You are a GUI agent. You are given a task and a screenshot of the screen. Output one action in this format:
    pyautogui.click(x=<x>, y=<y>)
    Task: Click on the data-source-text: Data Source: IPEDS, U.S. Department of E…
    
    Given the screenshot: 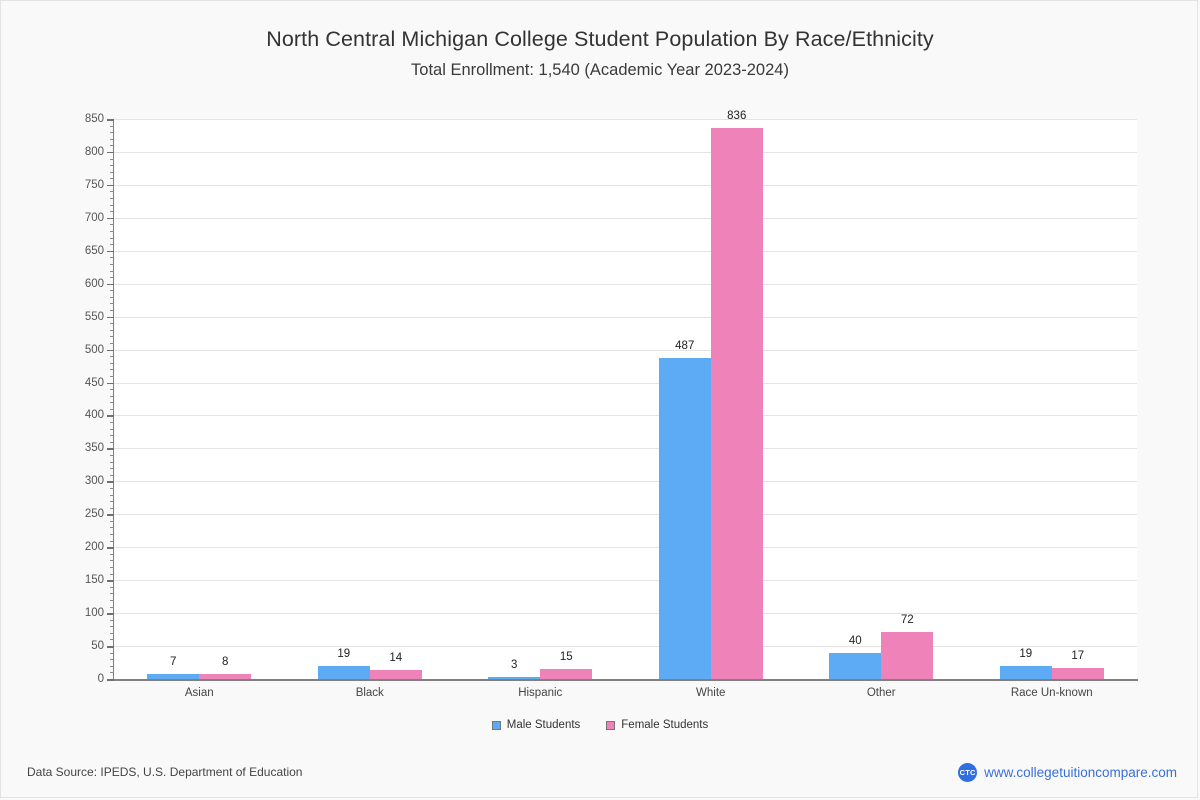 What is the action you would take?
    pyautogui.click(x=165, y=772)
    